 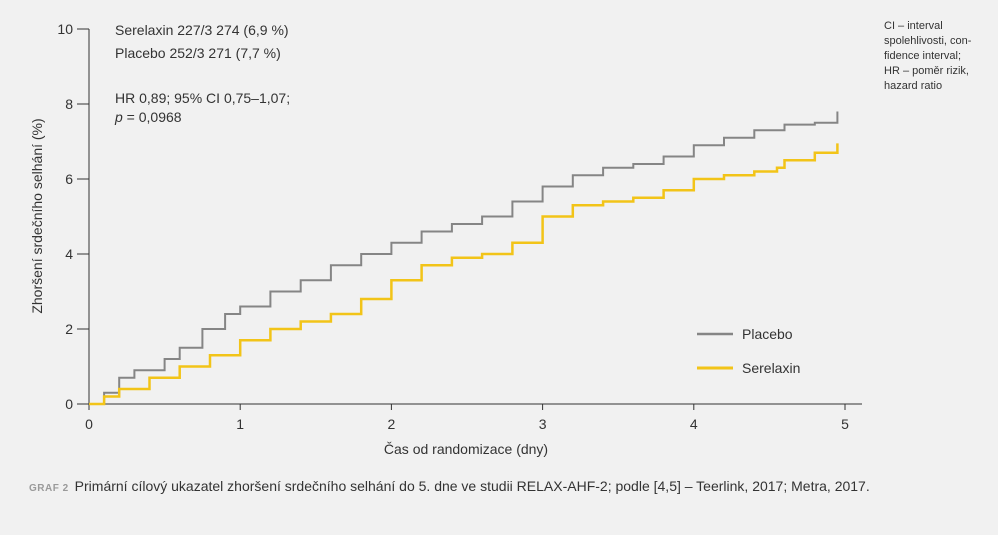 I want to click on annotation-hazard-ratio: HR 0,89; 95% CI 0,75–1,07;, so click(x=202, y=98).